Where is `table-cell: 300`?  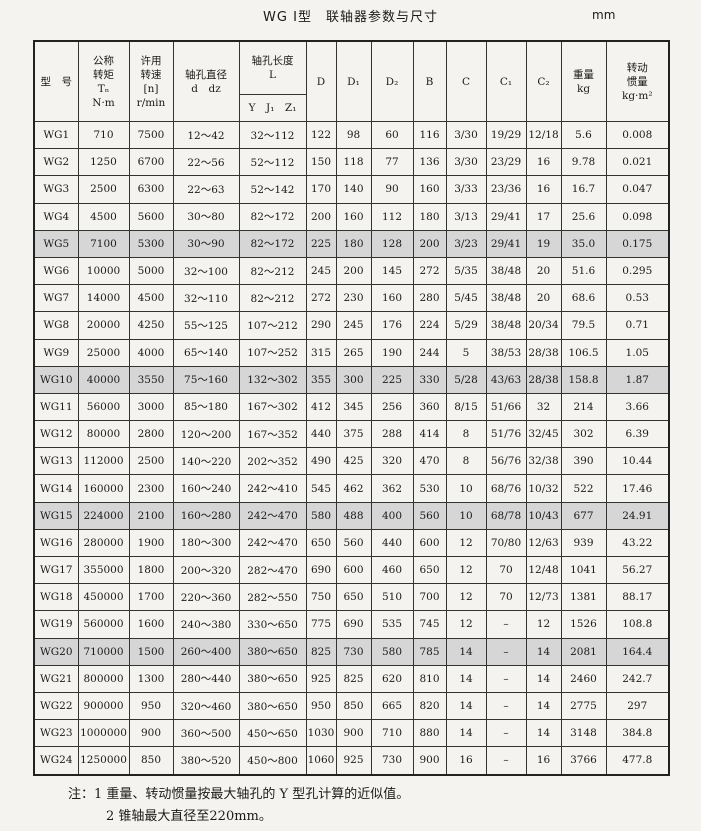
table-cell: 300 is located at coordinates (353, 379).